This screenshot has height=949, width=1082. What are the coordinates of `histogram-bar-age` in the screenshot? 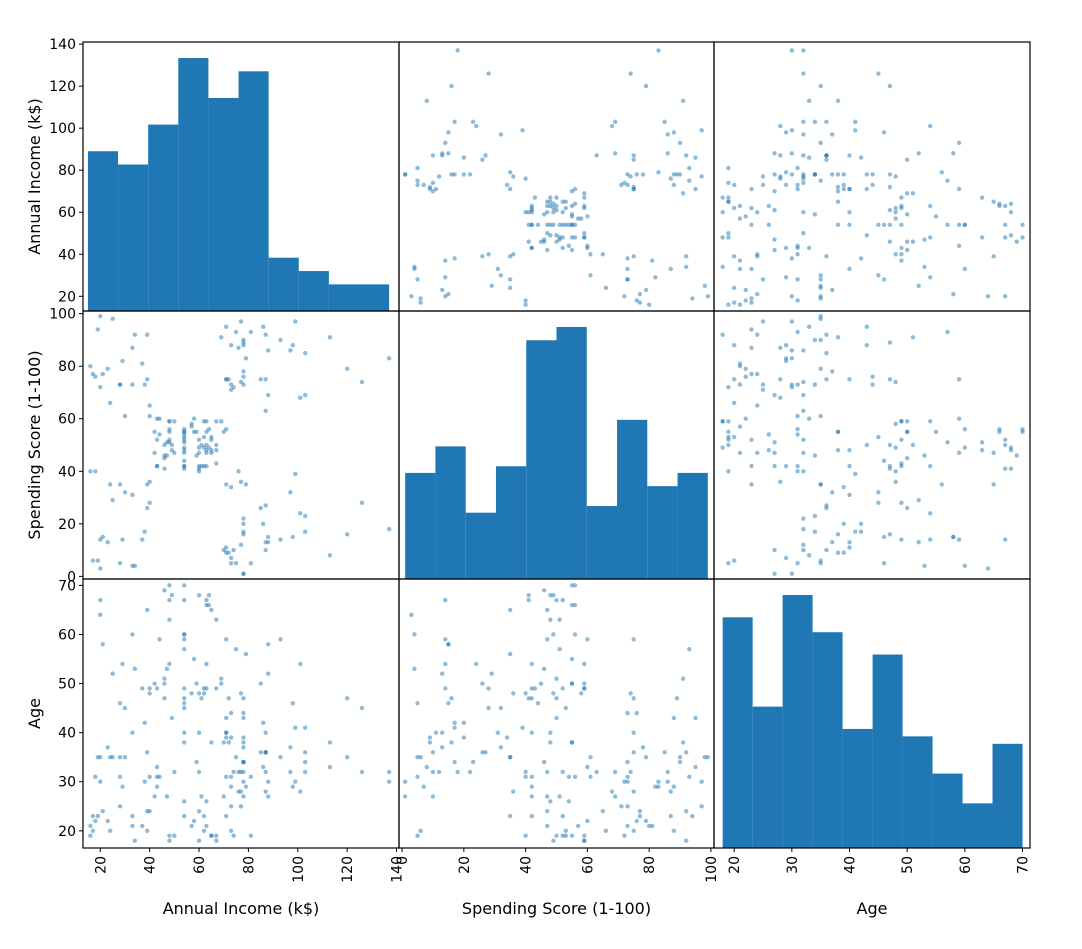 It's located at (887, 751).